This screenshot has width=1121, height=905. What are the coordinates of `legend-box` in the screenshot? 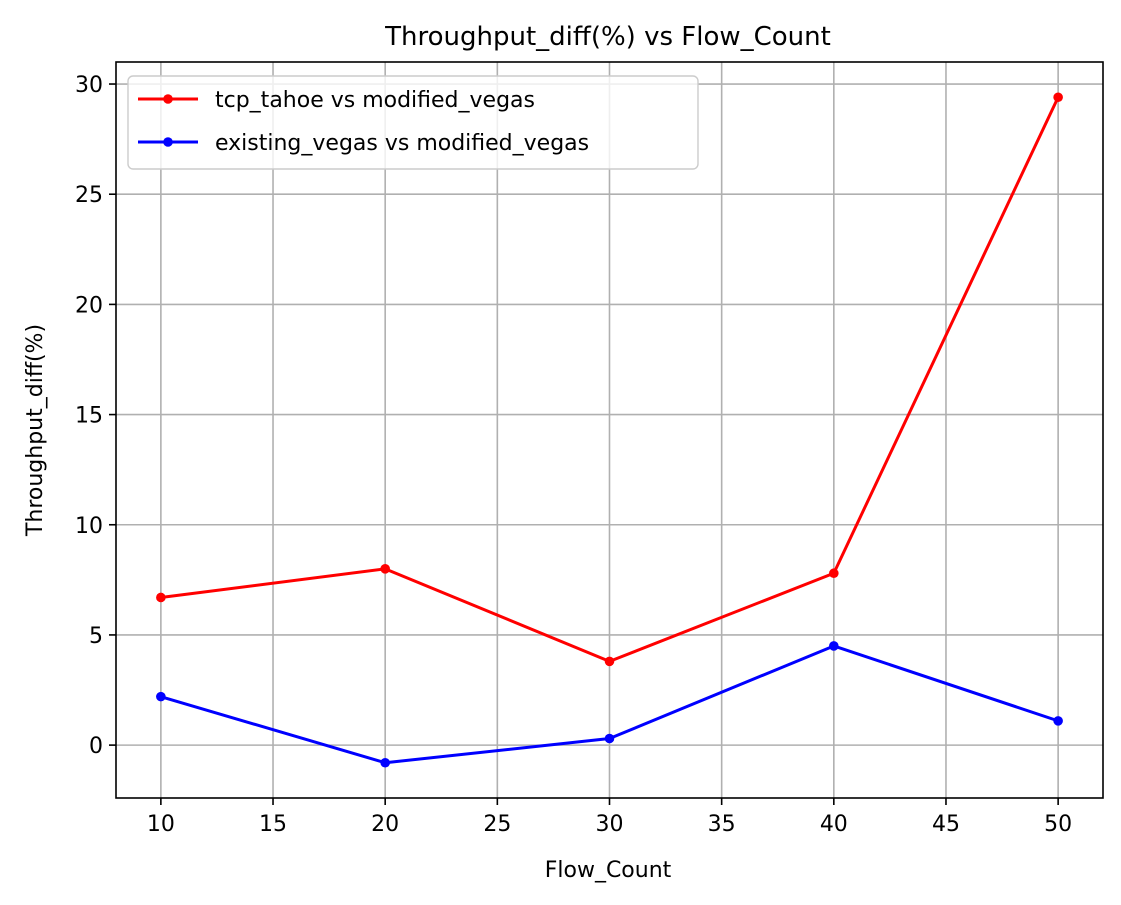 It's located at (413, 122).